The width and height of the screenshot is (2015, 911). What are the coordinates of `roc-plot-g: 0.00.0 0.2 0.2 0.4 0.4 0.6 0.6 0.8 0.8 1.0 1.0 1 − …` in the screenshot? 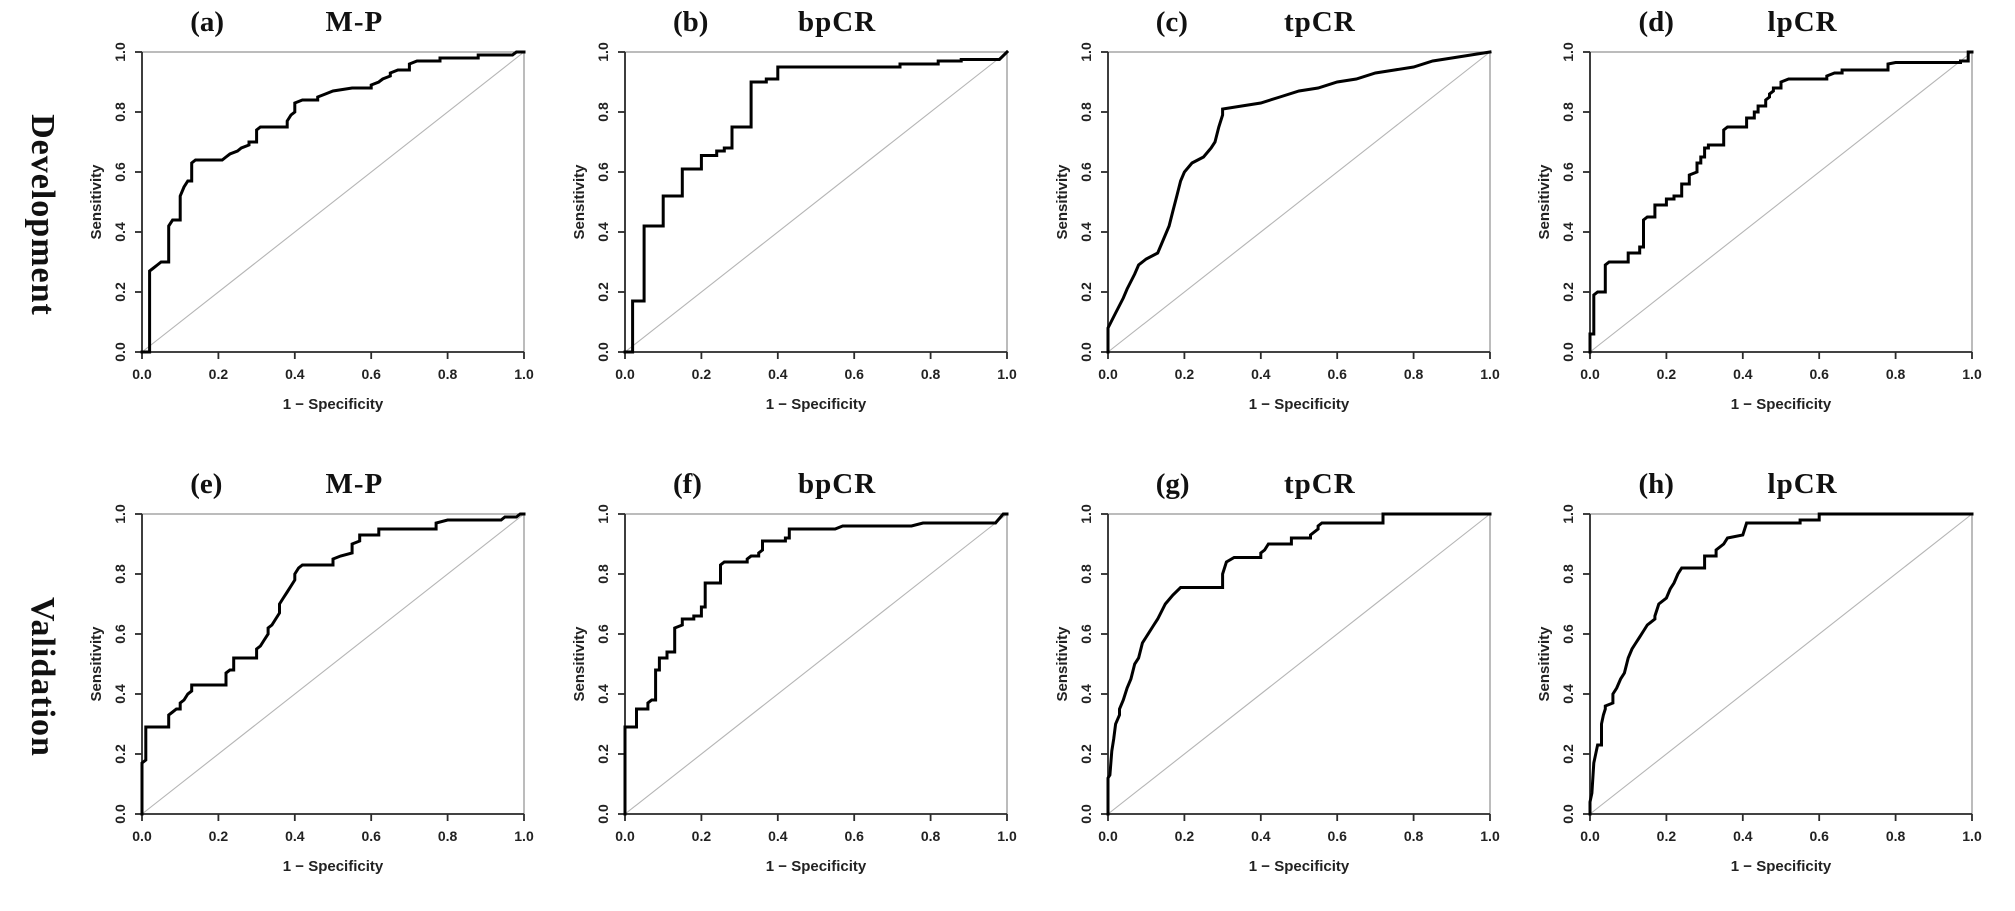 It's located at (1277, 689).